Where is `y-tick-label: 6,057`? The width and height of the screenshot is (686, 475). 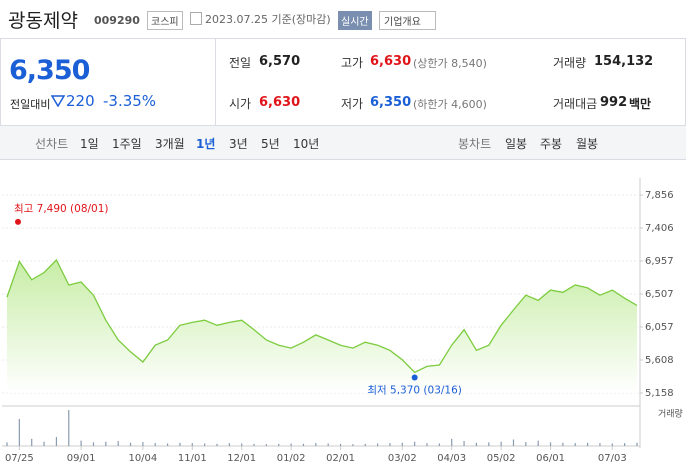 y-tick-label: 6,057 is located at coordinates (659, 327).